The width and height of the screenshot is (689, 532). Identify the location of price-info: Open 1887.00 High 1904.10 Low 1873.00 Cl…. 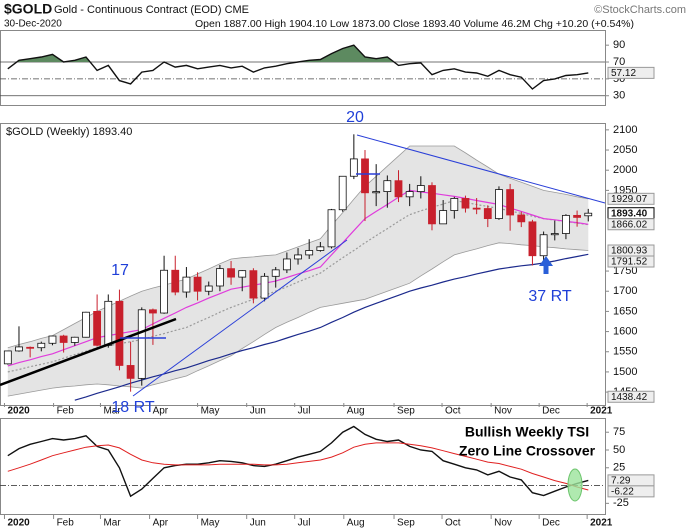
(414, 24).